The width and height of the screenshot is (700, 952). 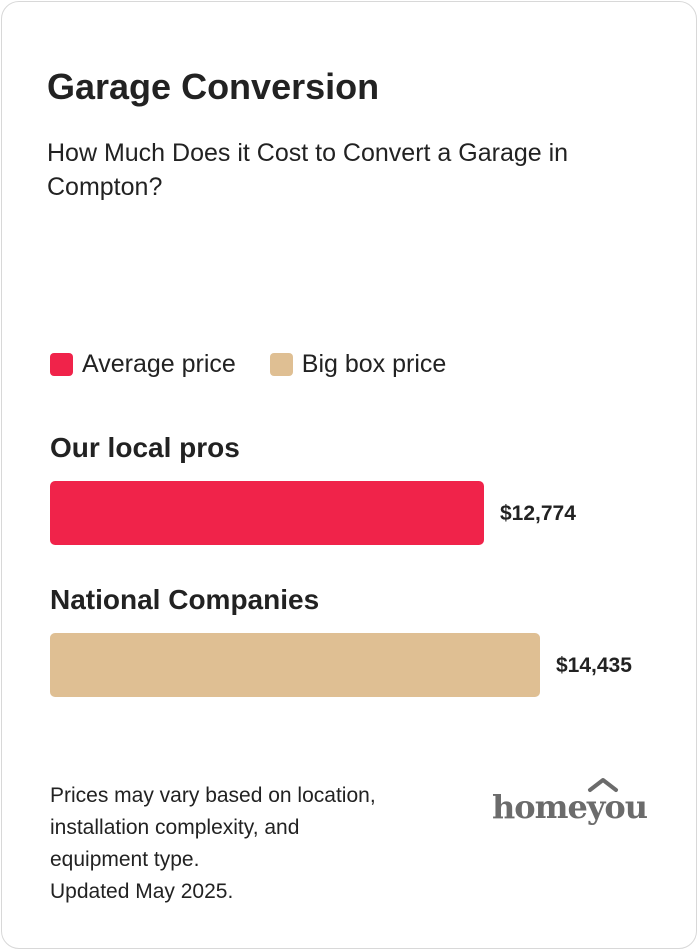 What do you see at coordinates (125, 859) in the screenshot?
I see `note-line: equipment type.` at bounding box center [125, 859].